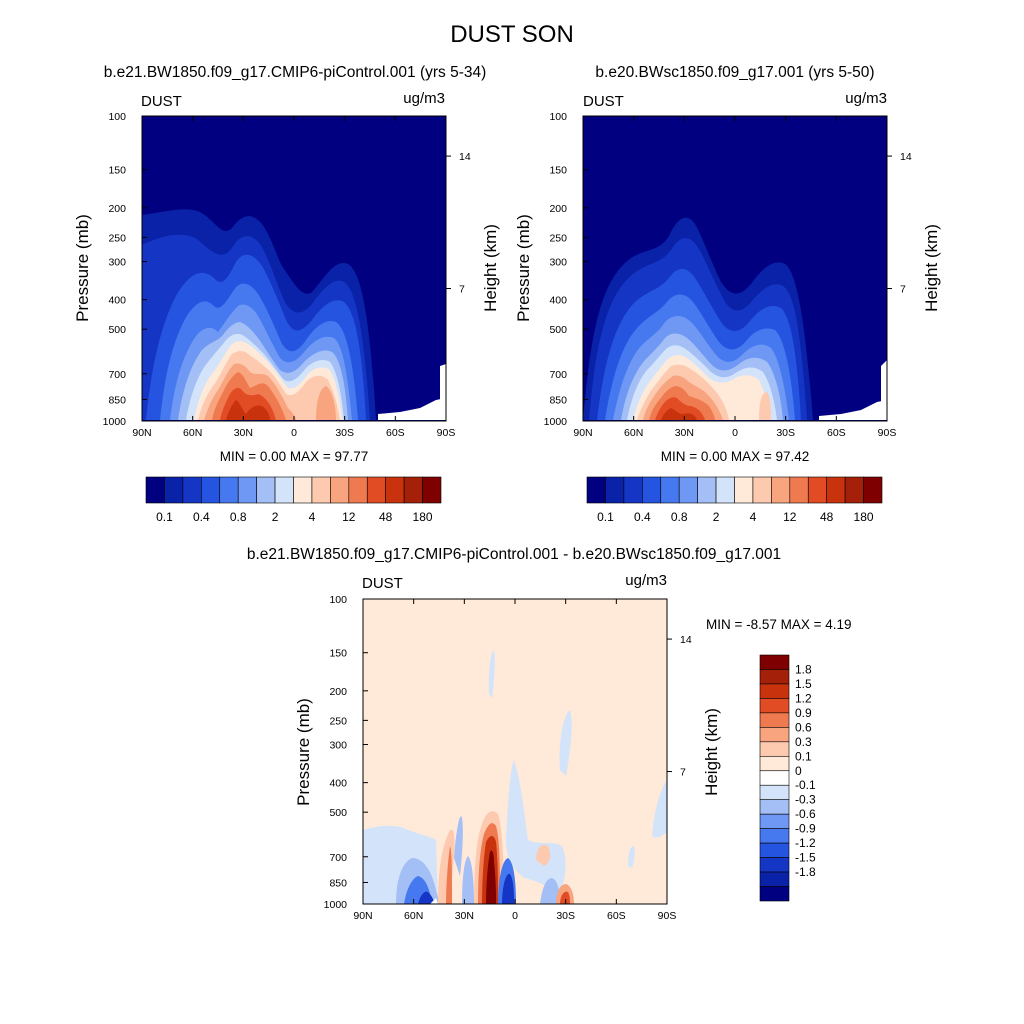 This screenshot has width=1024, height=1024. Describe the element at coordinates (294, 433) in the screenshot. I see `x-tick-label: 0` at that location.